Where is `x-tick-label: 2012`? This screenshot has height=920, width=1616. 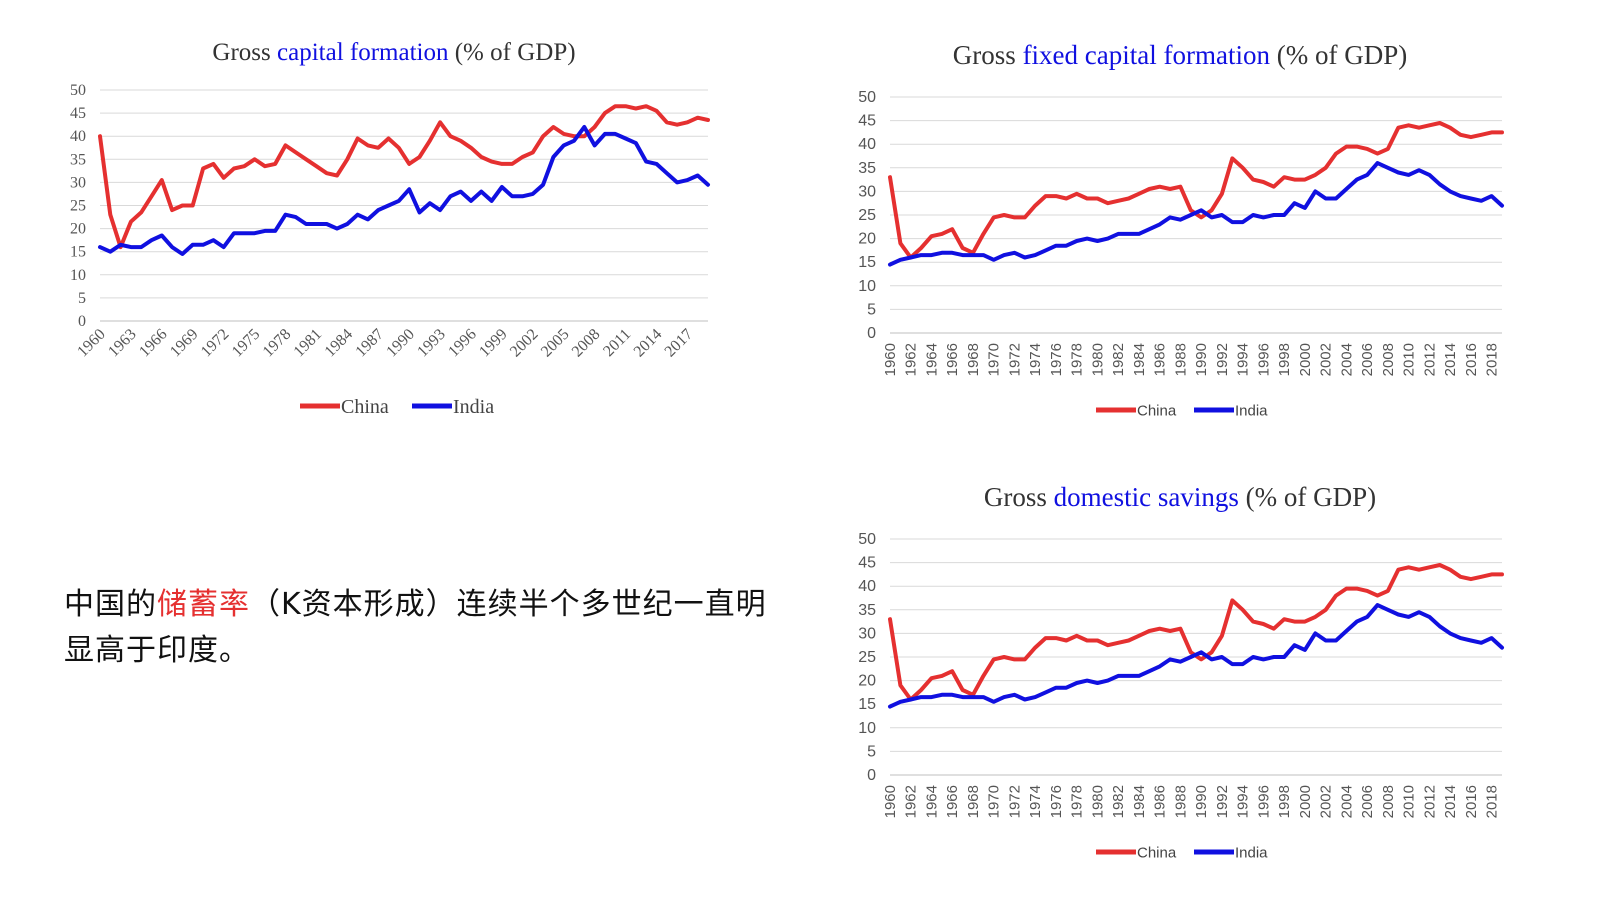
x-tick-label: 2012 is located at coordinates (1429, 801).